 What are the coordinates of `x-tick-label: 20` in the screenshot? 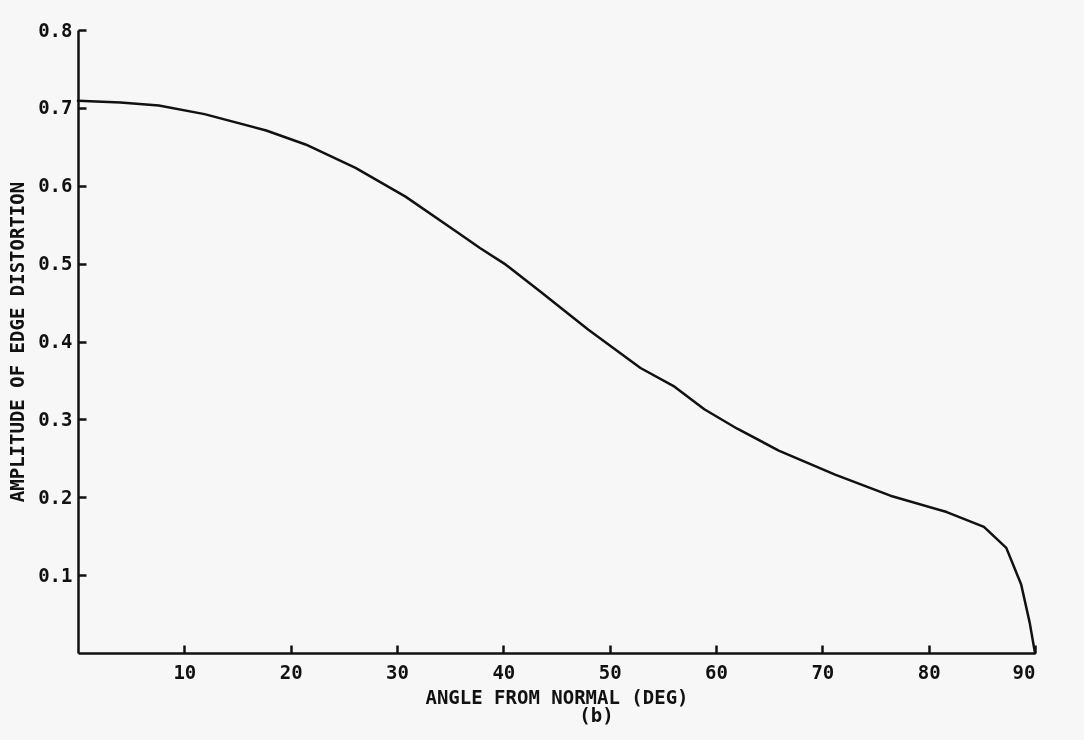 It's located at (291, 671).